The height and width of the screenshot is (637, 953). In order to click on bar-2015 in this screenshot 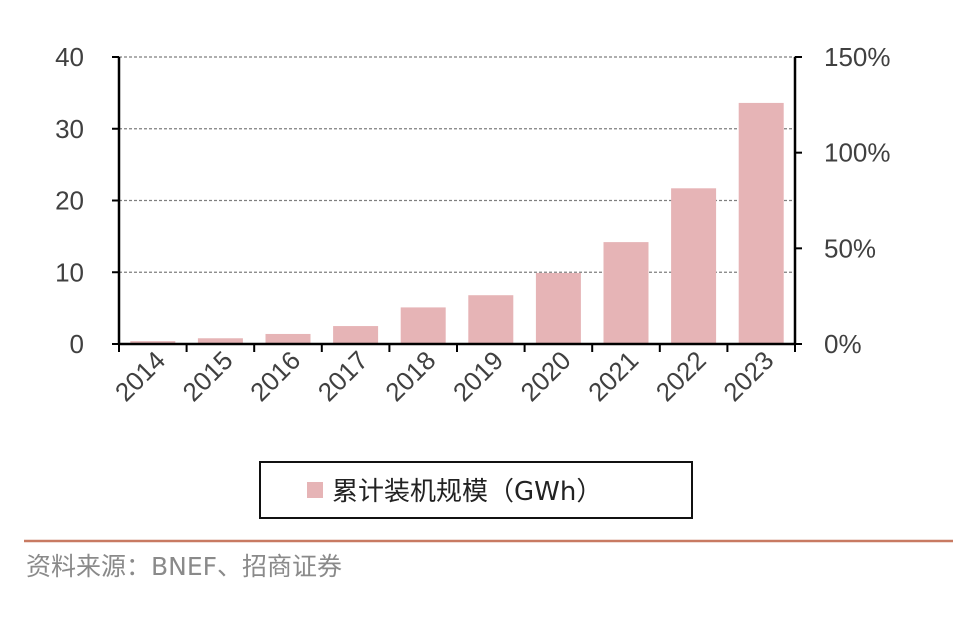, I will do `click(220, 341)`.